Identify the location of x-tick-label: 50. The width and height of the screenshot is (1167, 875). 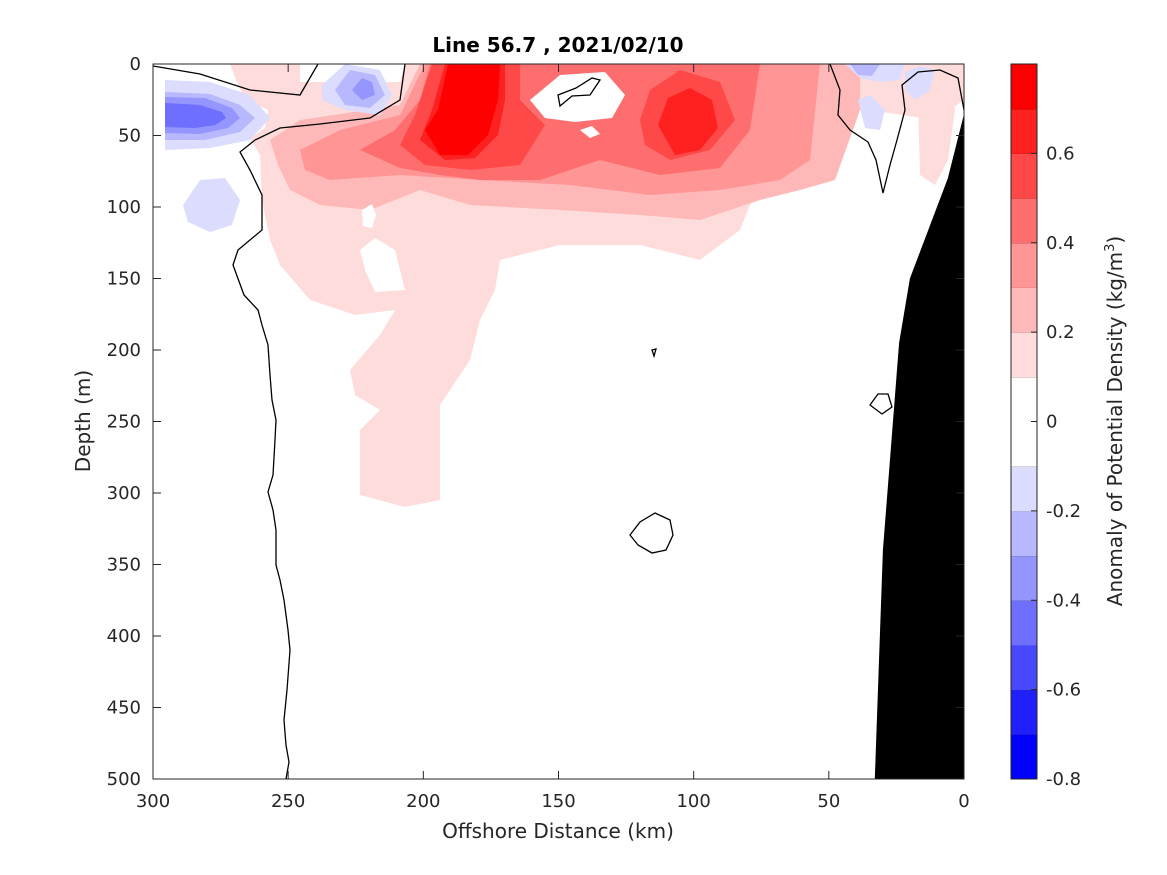
(828, 801).